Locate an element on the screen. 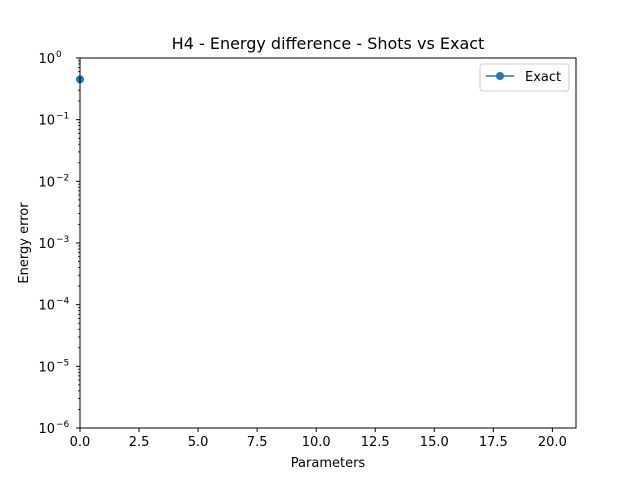 The height and width of the screenshot is (480, 640). y-tick-exponent: −5 is located at coordinates (62, 363).